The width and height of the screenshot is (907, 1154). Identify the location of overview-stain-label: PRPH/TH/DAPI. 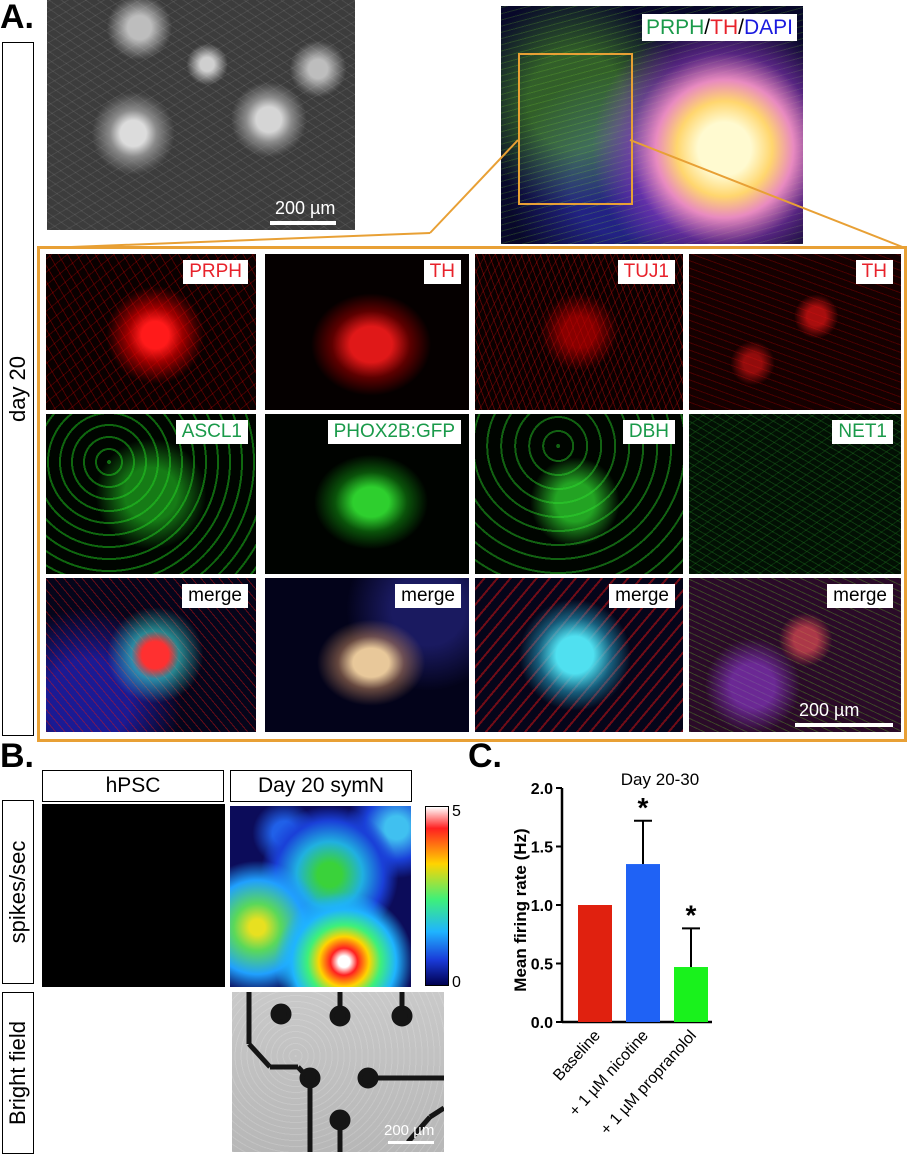
(719, 27).